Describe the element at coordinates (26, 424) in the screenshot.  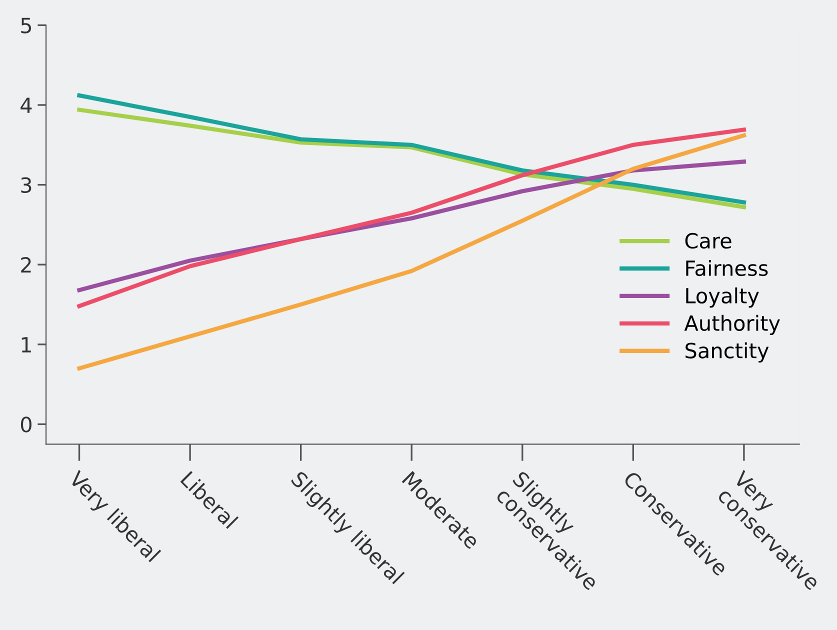
I see `y-tick-label: 0` at that location.